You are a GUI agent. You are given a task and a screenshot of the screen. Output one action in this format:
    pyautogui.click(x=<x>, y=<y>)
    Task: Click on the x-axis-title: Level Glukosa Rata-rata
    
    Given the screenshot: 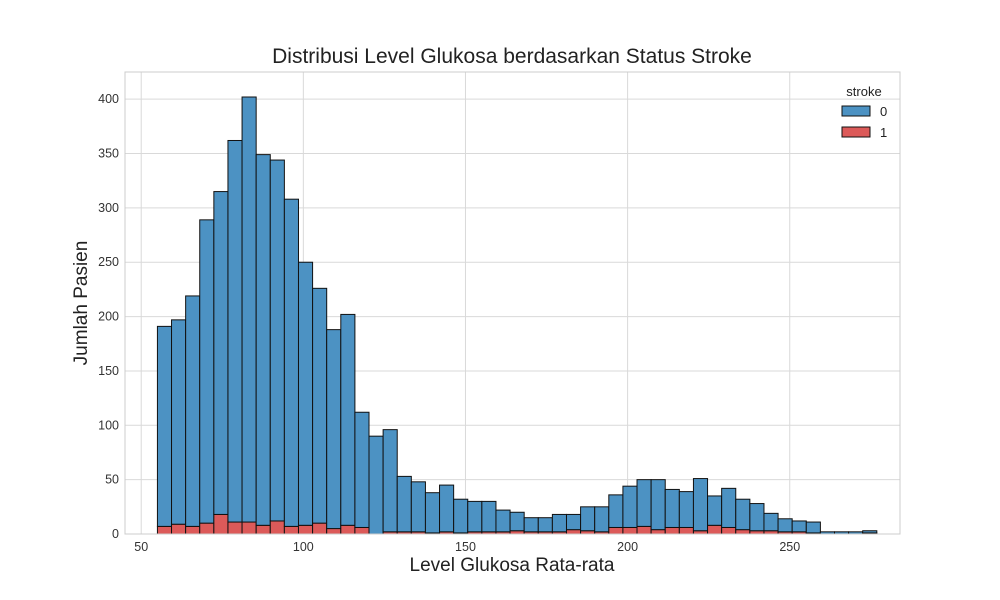 What is the action you would take?
    pyautogui.click(x=512, y=565)
    